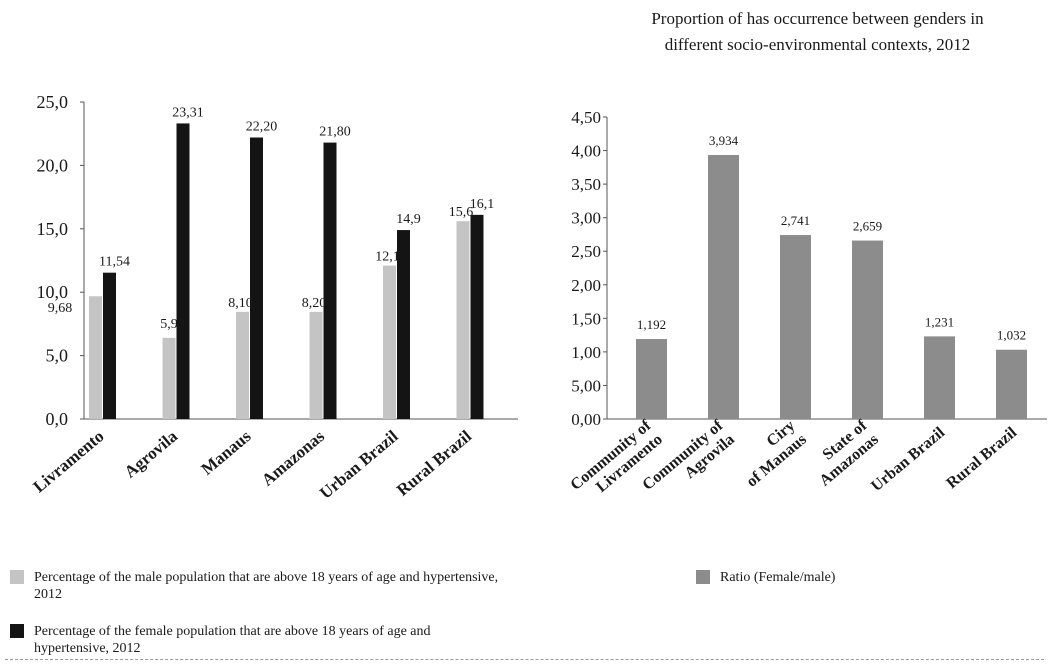 Image resolution: width=1049 pixels, height=664 pixels. What do you see at coordinates (778, 577) in the screenshot?
I see `legend-label-ratio: Ratio (Female/male)` at bounding box center [778, 577].